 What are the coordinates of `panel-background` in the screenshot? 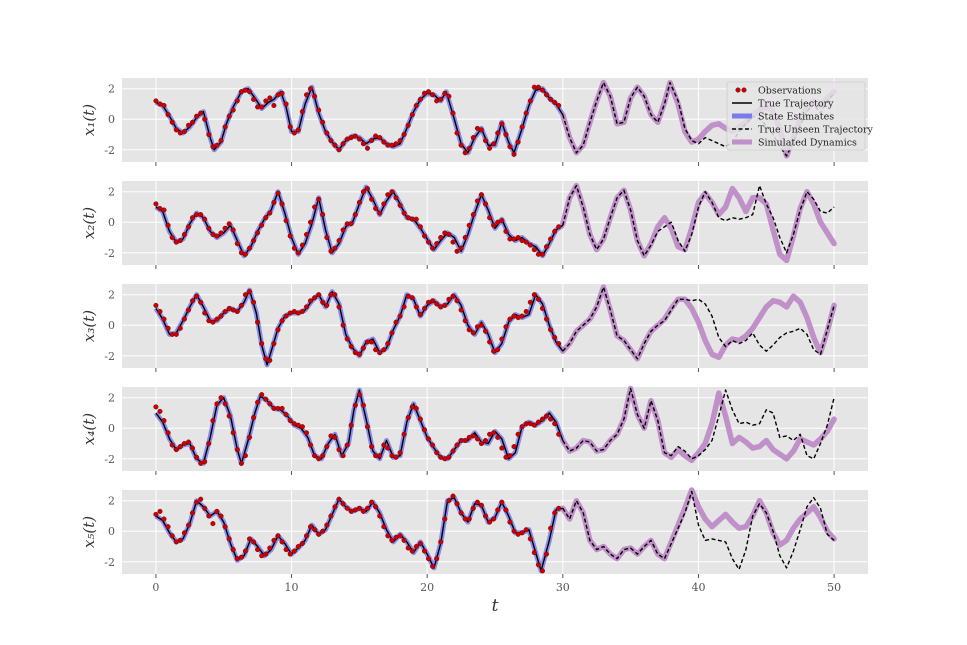 It's located at (495, 532).